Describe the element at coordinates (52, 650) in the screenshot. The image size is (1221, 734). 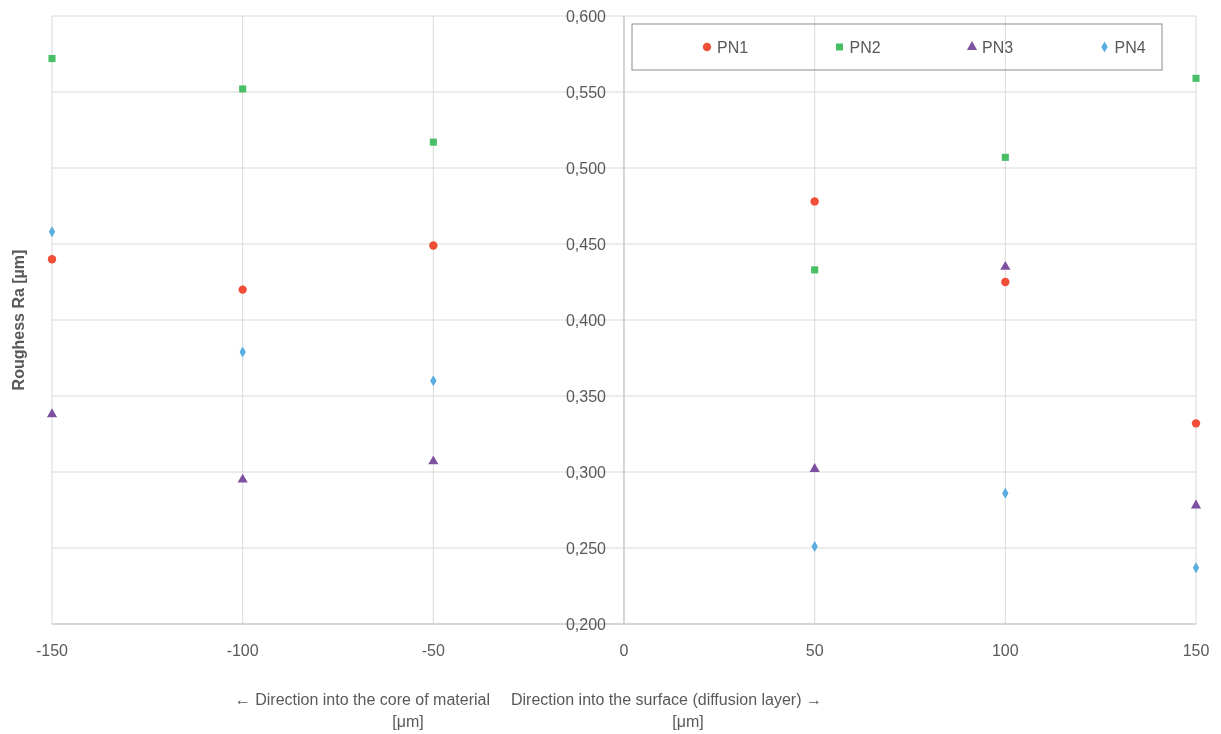
I see `x-tick-label: -150` at that location.